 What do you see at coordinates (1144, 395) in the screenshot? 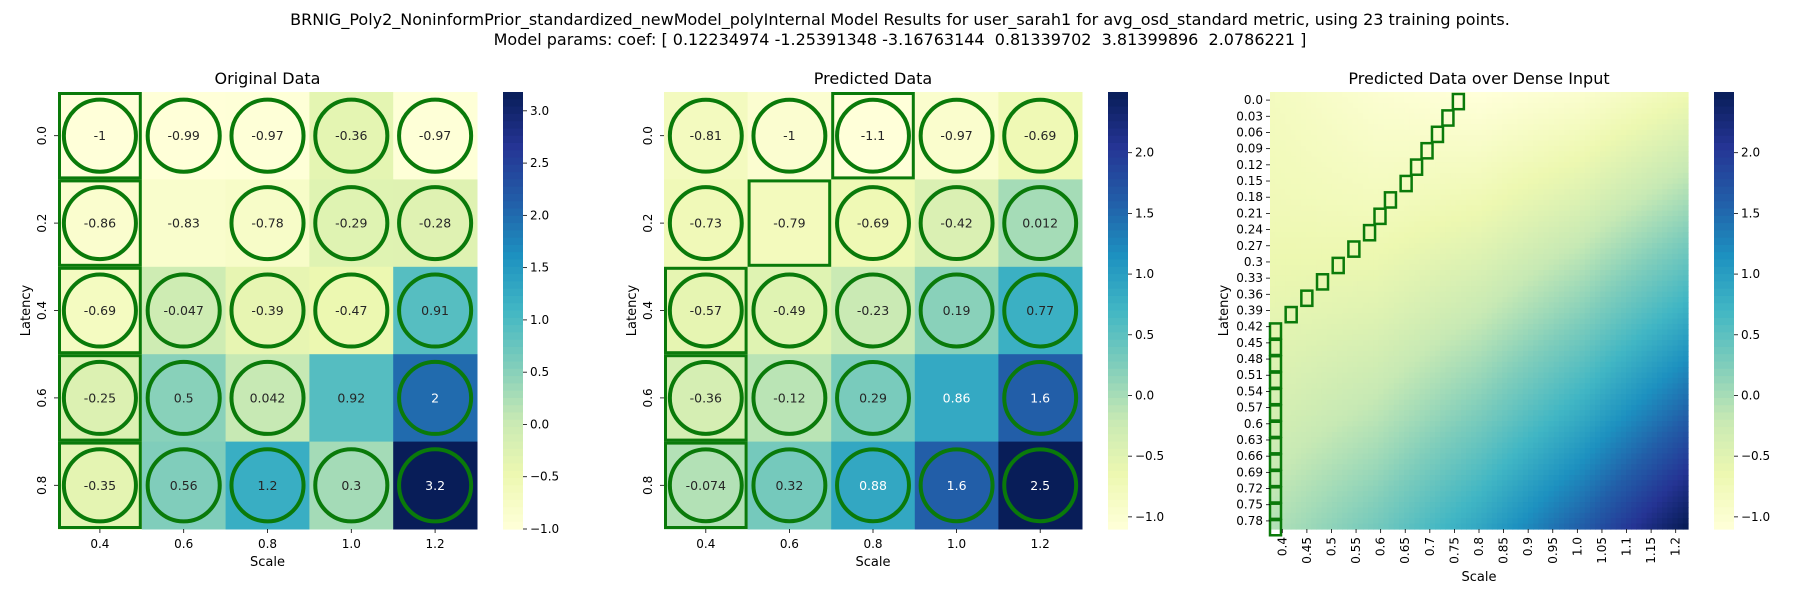
I see `colorbar-tick-label: 0.0` at bounding box center [1144, 395].